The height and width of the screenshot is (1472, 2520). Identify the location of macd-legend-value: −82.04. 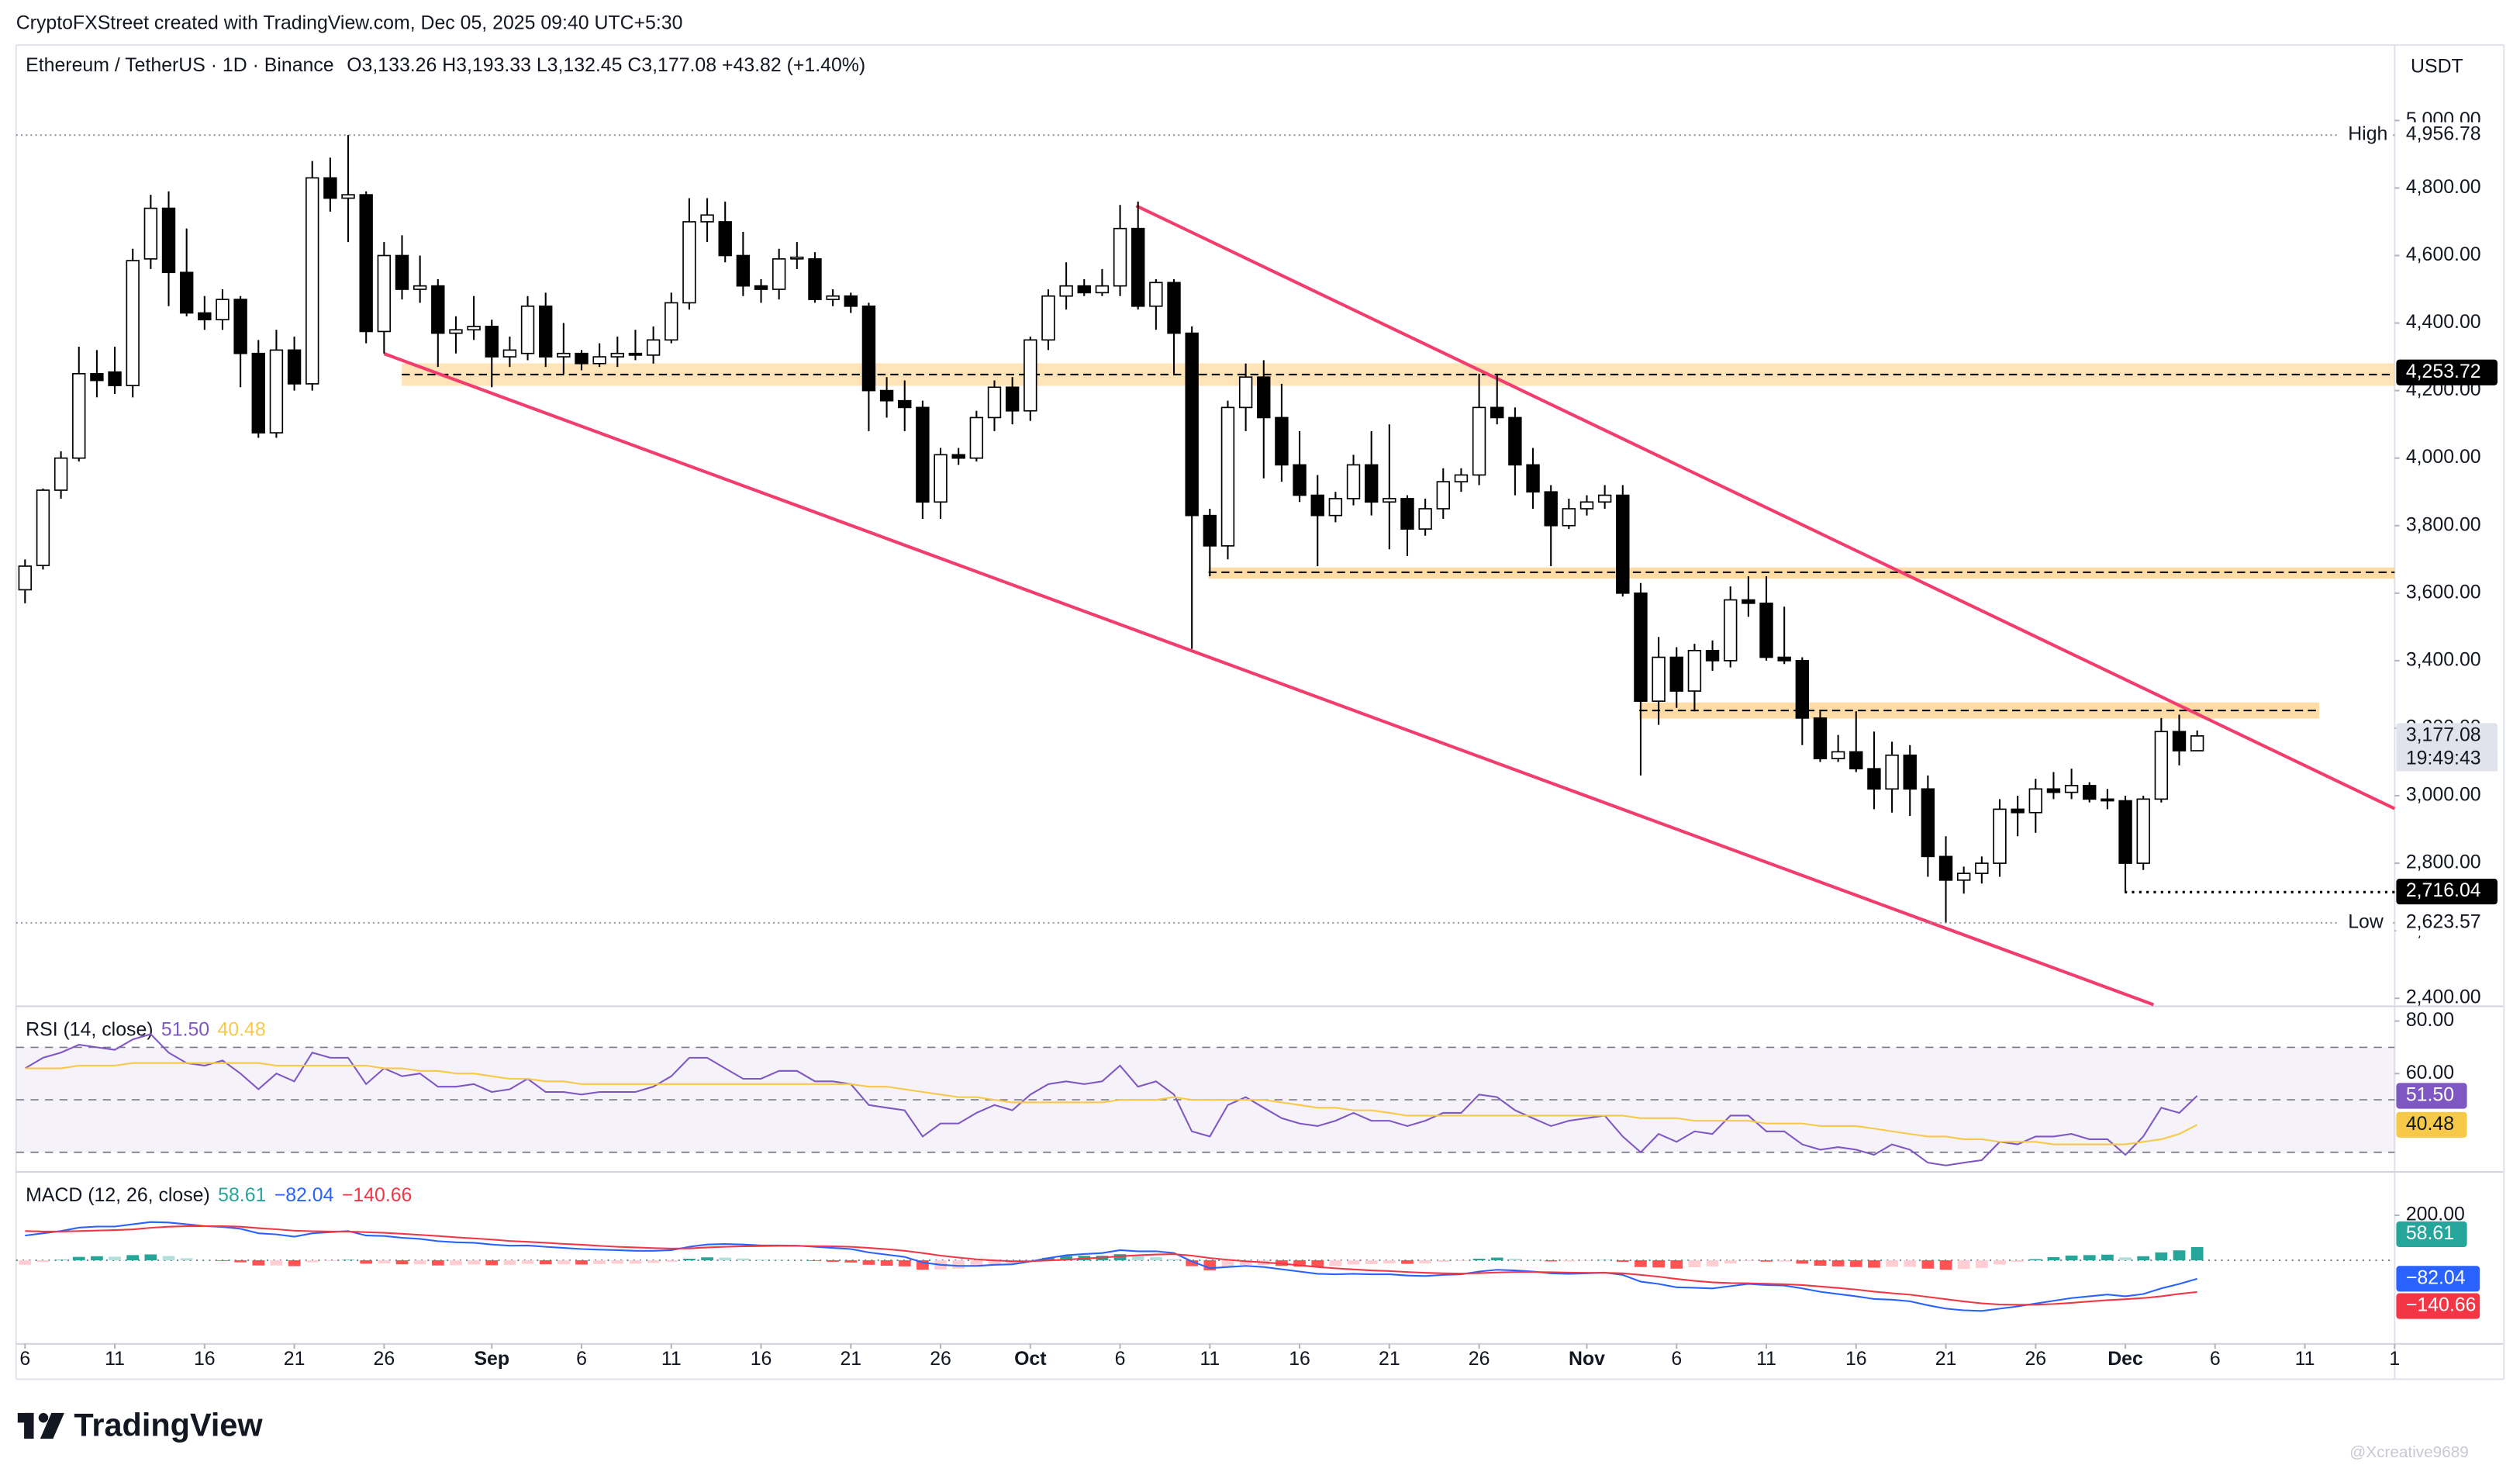
(304, 1195).